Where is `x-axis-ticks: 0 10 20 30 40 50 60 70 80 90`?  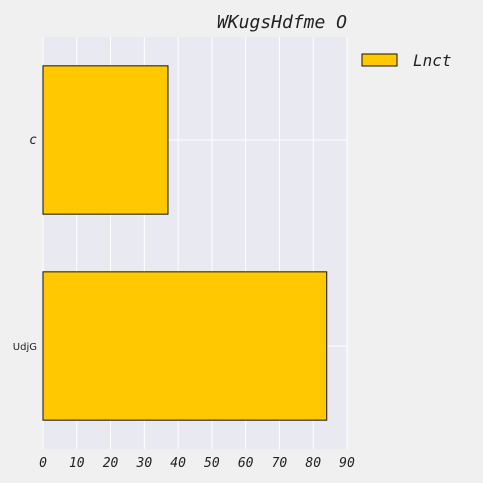
x-axis-ticks: 0 10 20 30 40 50 60 70 80 90 is located at coordinates (197, 463).